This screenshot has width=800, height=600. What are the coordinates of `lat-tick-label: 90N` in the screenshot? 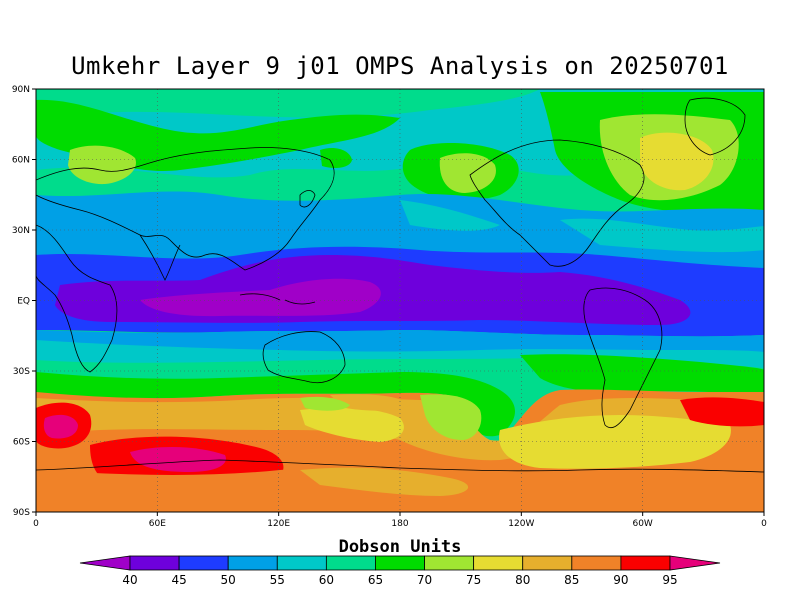 It's located at (21, 90).